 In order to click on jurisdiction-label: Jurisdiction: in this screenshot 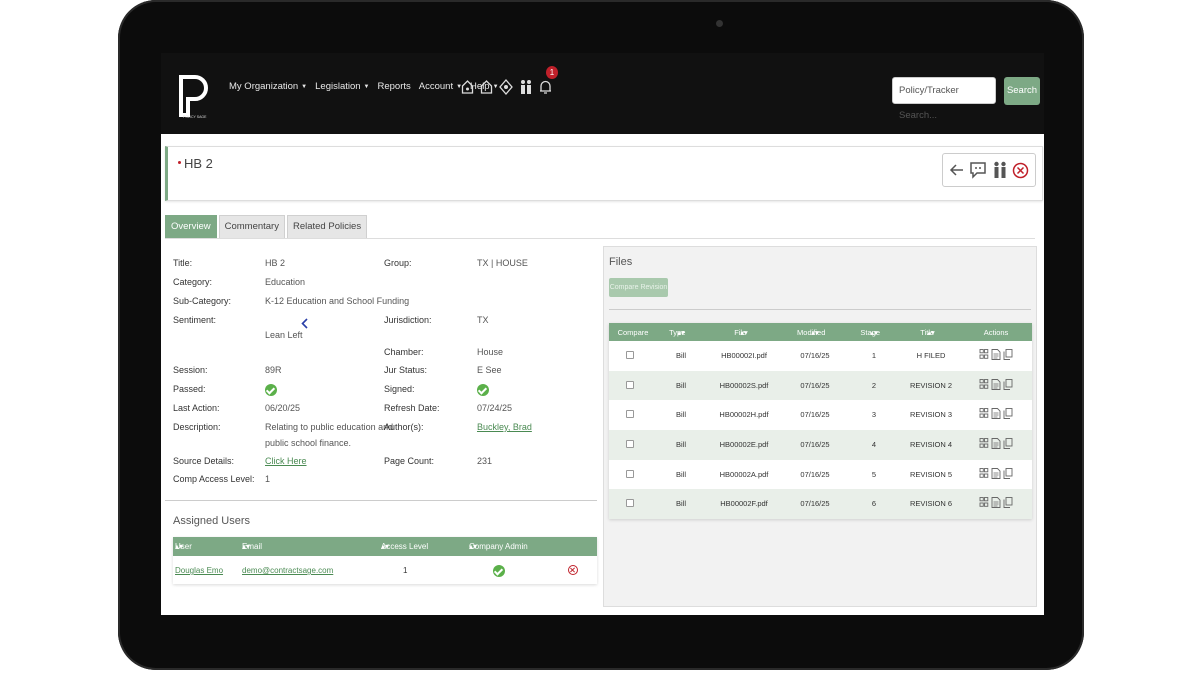, I will do `click(408, 320)`.